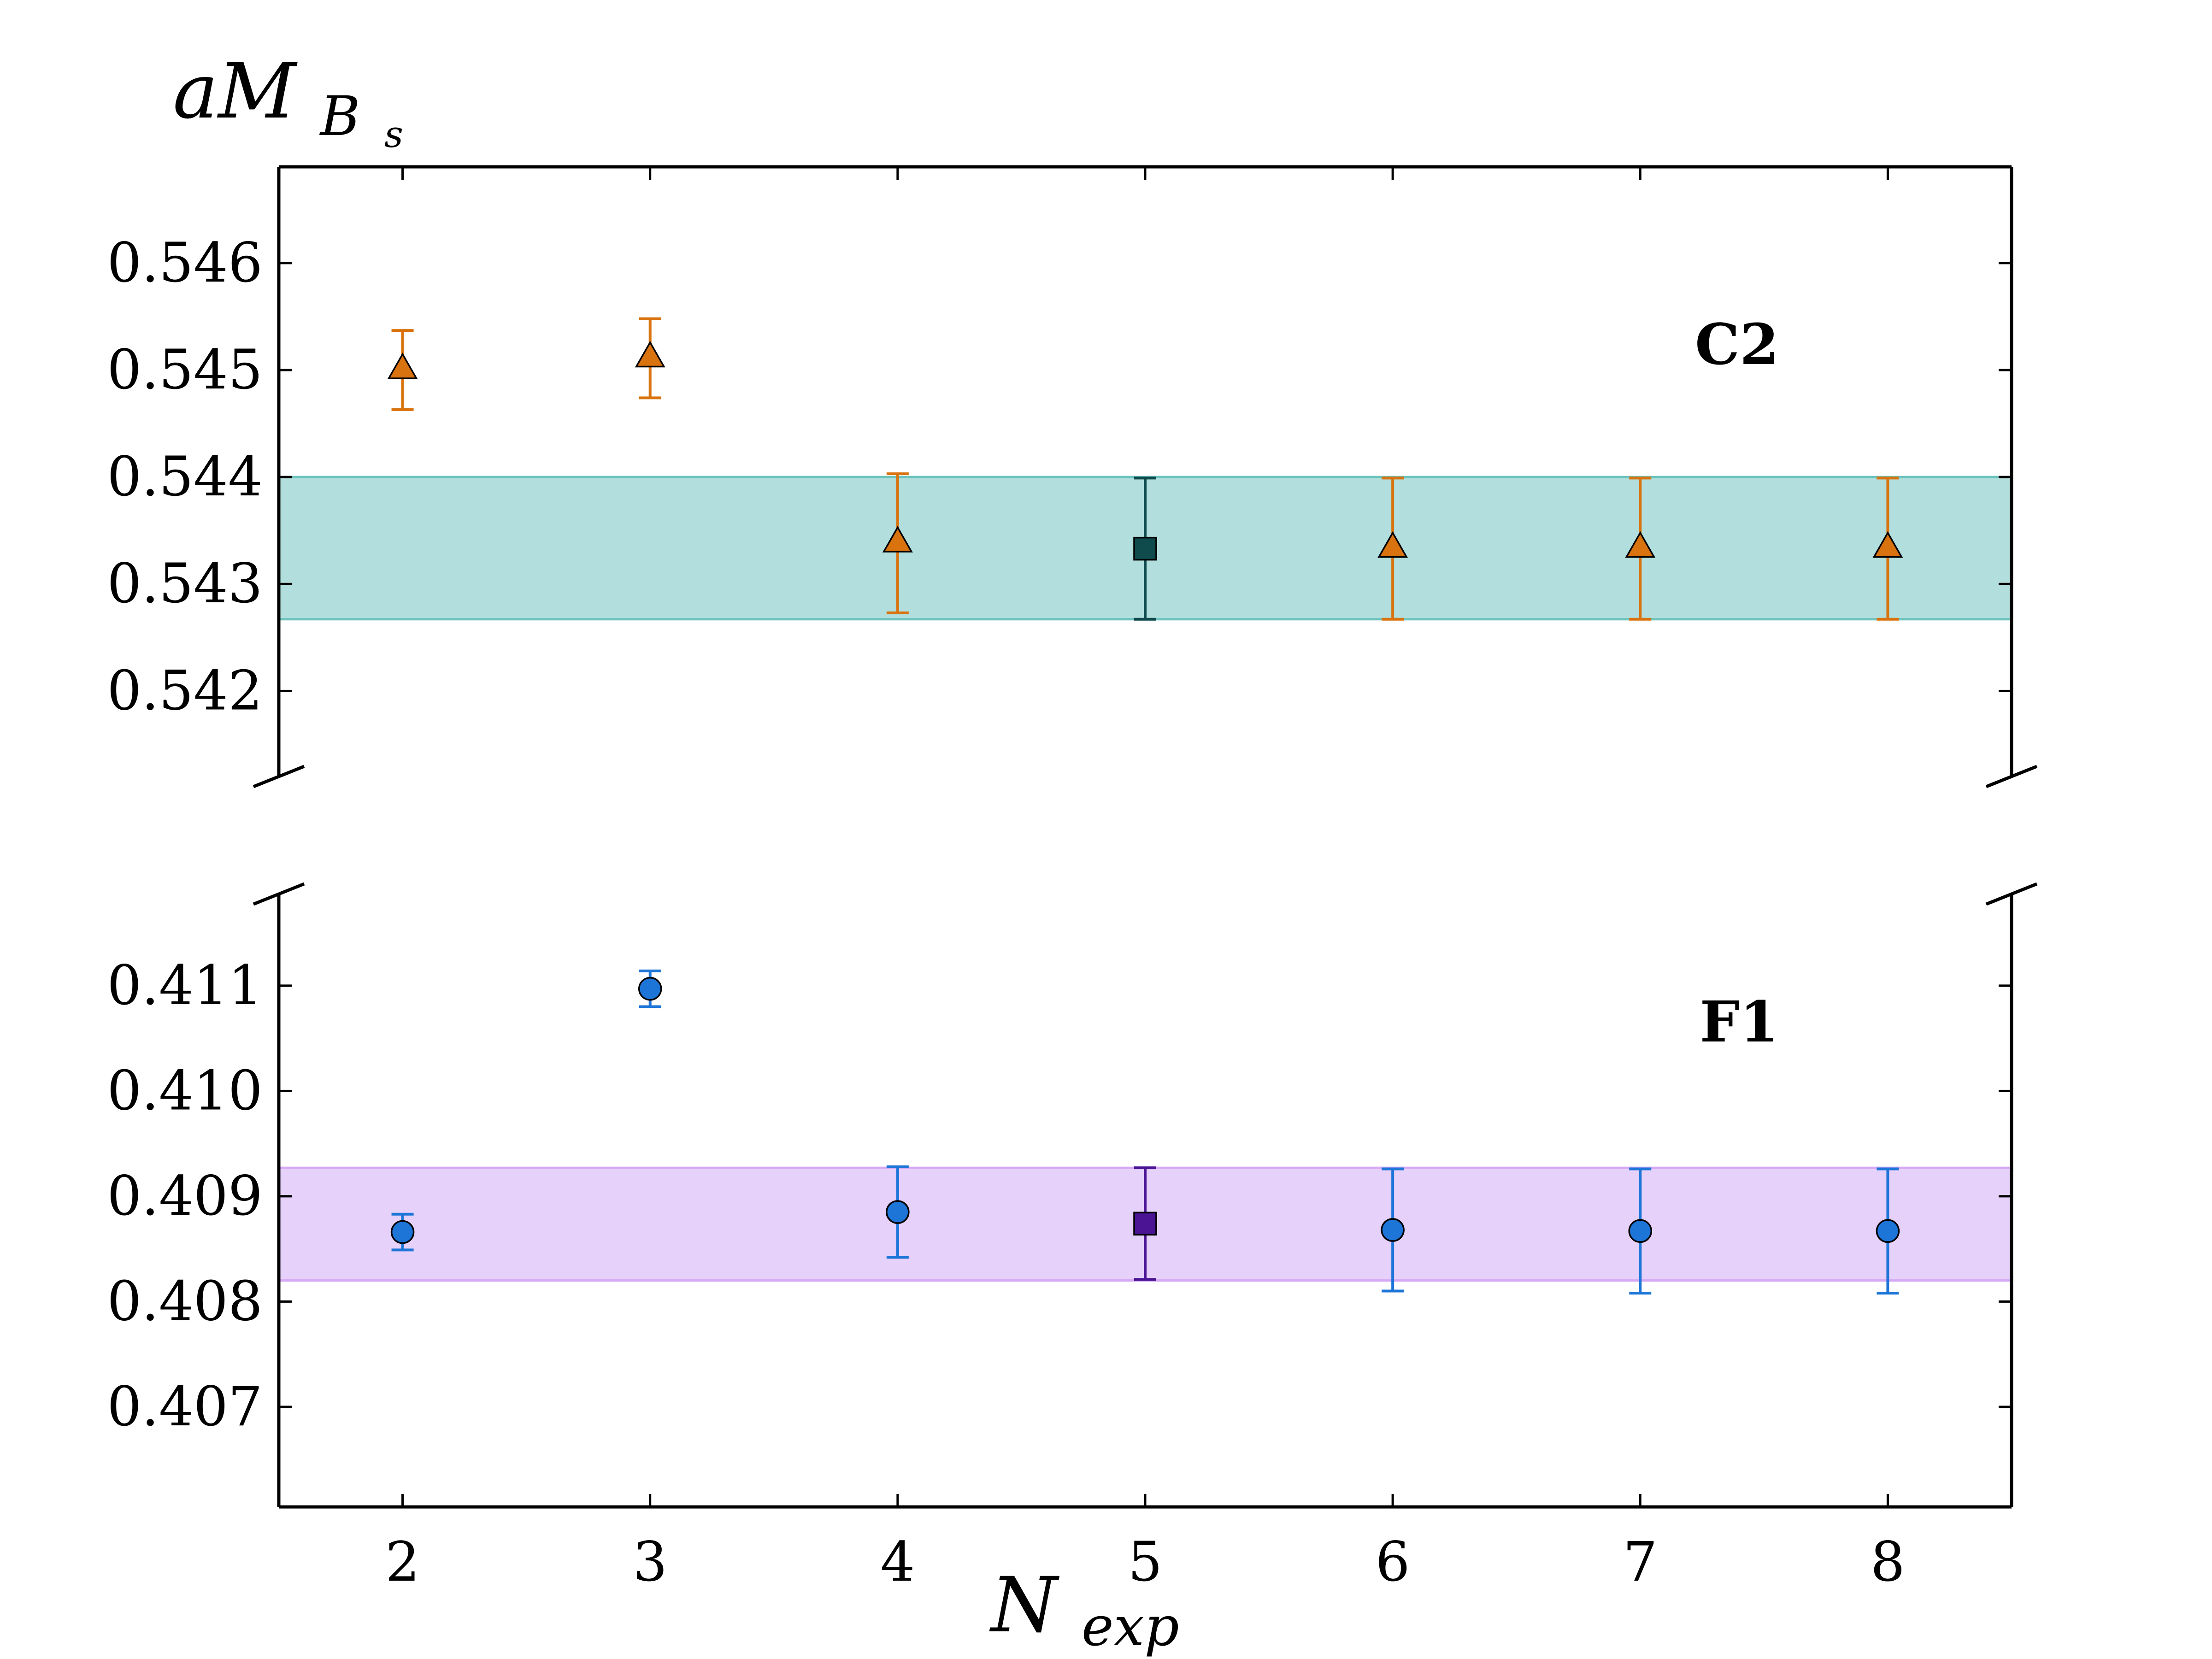 The width and height of the screenshot is (2212, 1659). Describe the element at coordinates (1737, 344) in the screenshot. I see `panel-label-c2: C2` at that location.